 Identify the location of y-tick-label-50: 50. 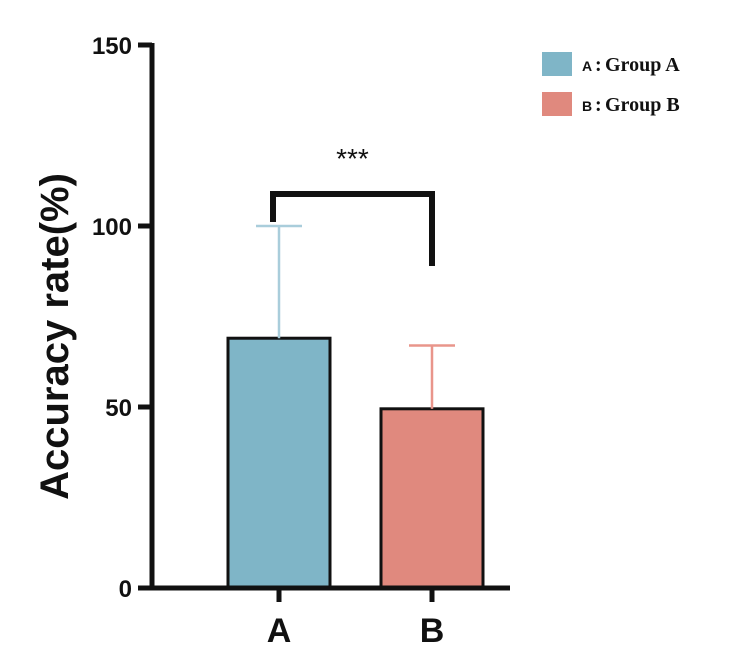
(118, 408).